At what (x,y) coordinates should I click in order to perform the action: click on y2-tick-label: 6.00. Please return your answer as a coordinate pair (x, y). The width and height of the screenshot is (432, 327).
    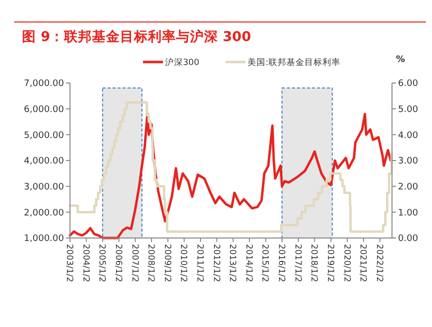
    Looking at the image, I should click on (408, 84).